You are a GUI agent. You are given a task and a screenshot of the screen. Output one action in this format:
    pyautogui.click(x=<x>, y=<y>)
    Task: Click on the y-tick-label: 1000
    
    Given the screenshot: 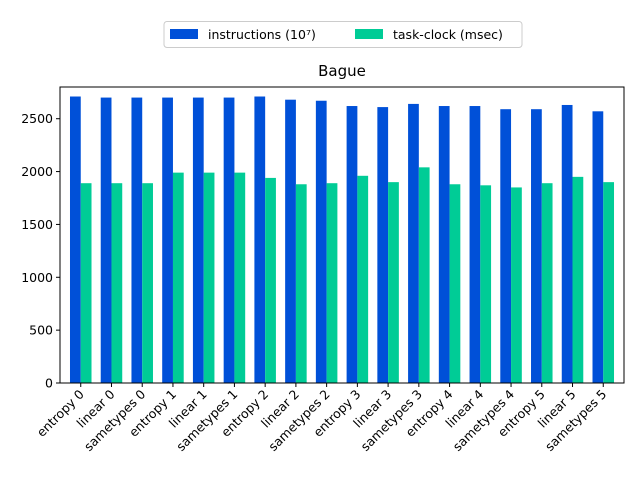 What is the action you would take?
    pyautogui.click(x=37, y=277)
    